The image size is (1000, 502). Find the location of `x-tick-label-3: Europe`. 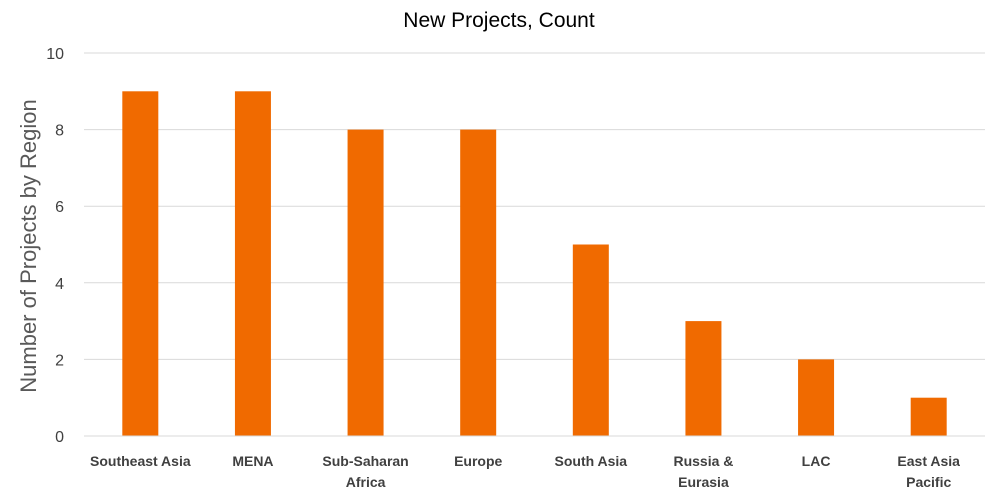

x-tick-label-3: Europe is located at coordinates (478, 461).